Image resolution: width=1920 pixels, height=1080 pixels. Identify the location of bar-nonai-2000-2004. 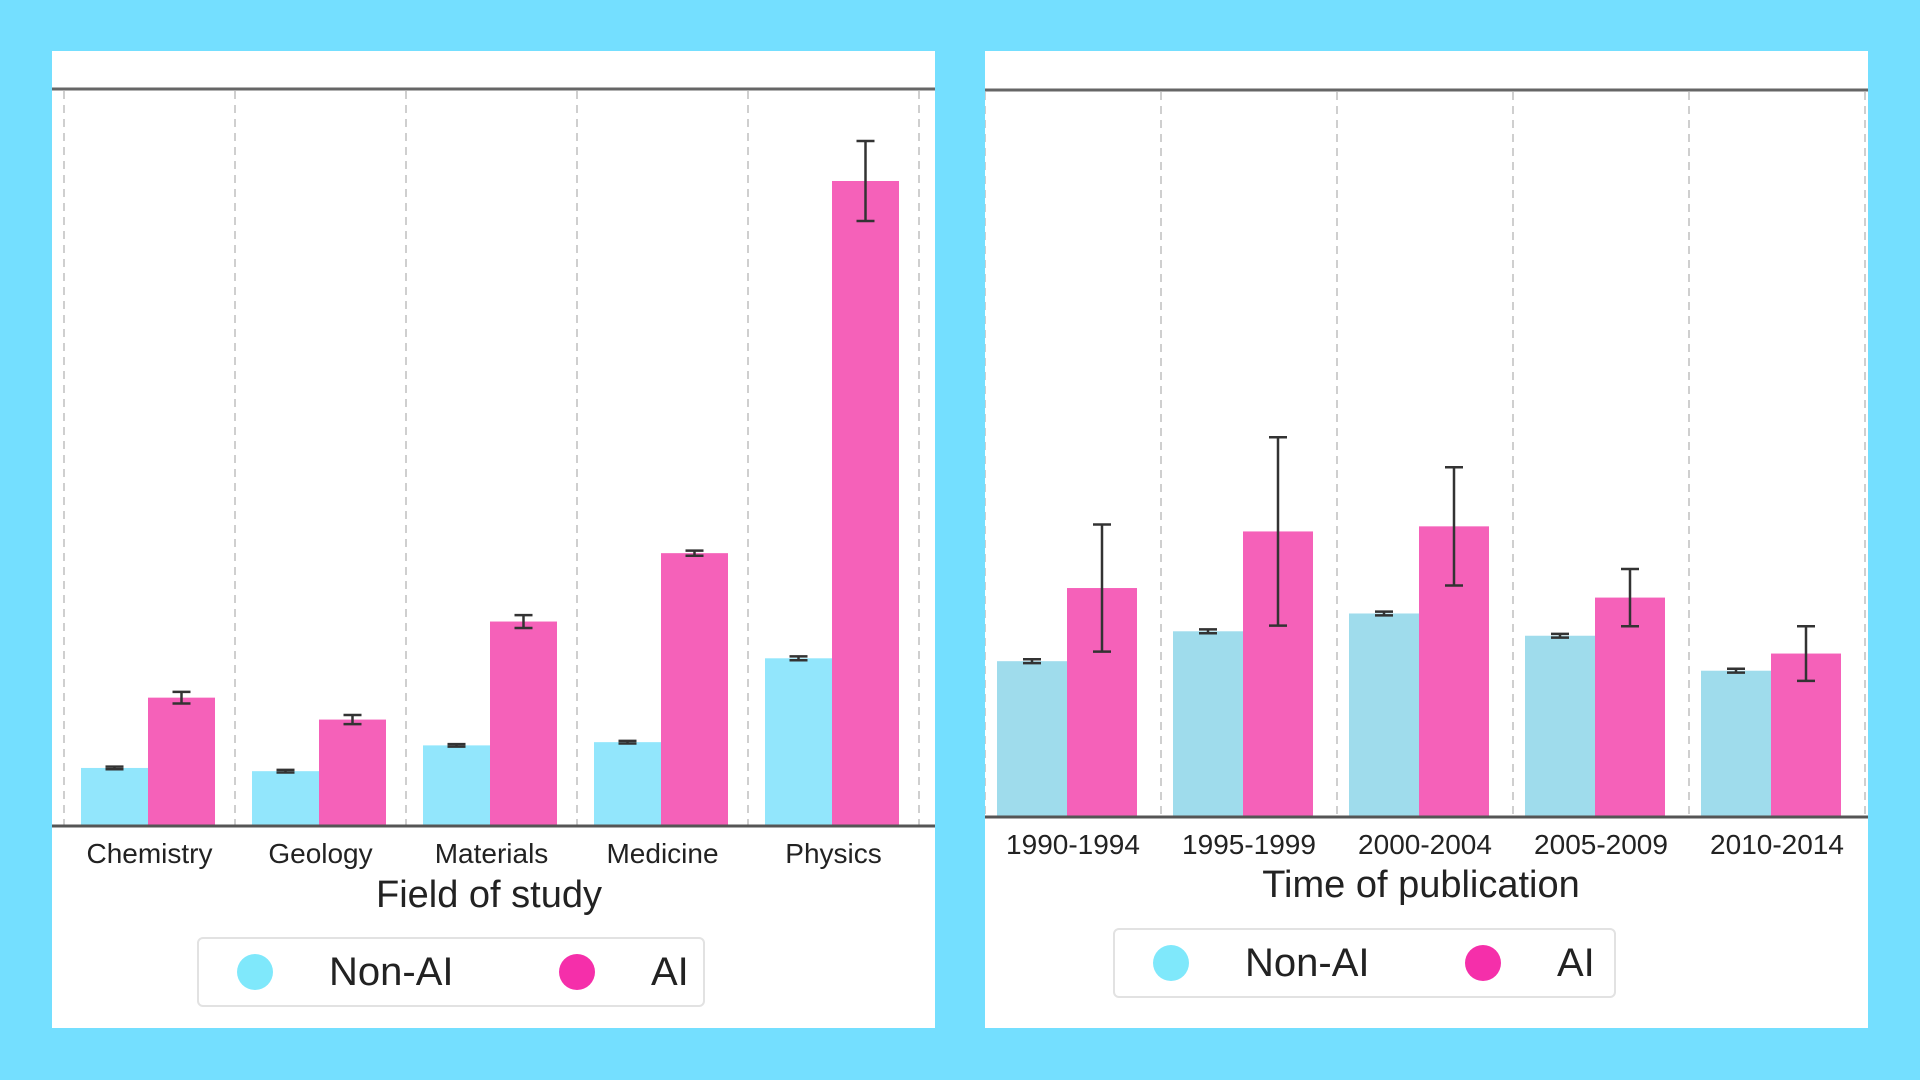
(1384, 715).